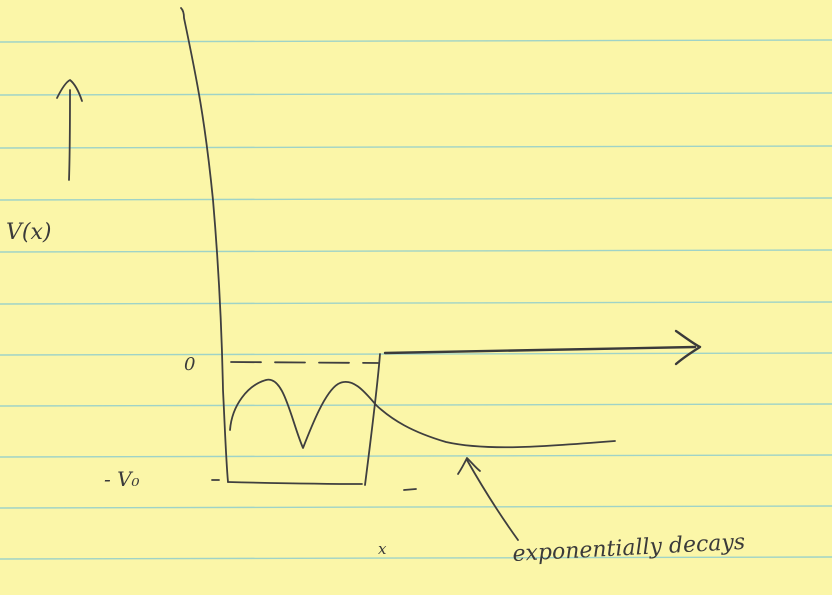 This screenshot has width=832, height=595. I want to click on small-dash, so click(410, 489).